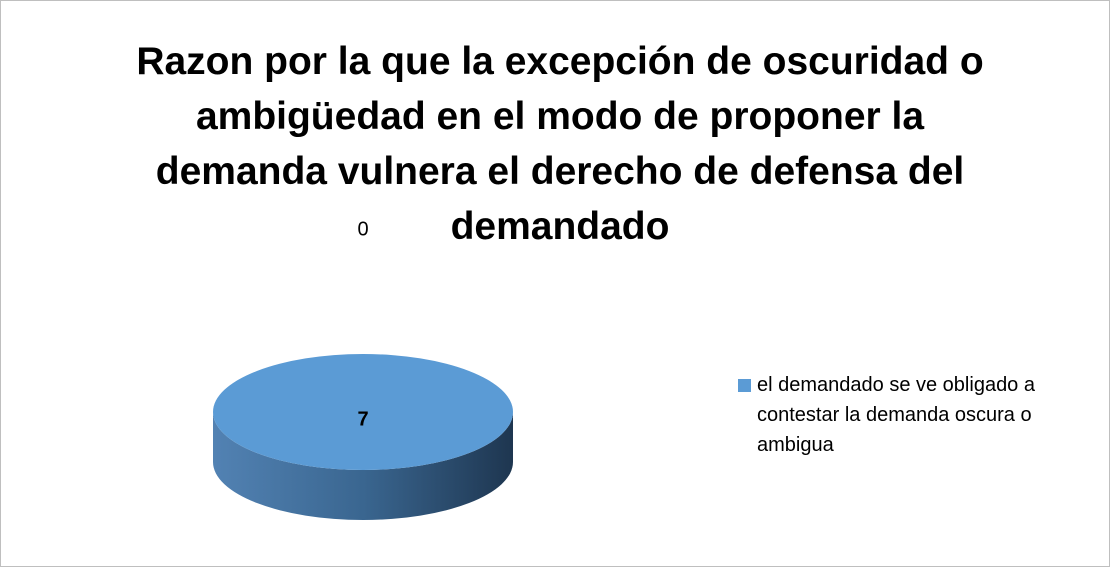  I want to click on data-label: 7, so click(362, 419).